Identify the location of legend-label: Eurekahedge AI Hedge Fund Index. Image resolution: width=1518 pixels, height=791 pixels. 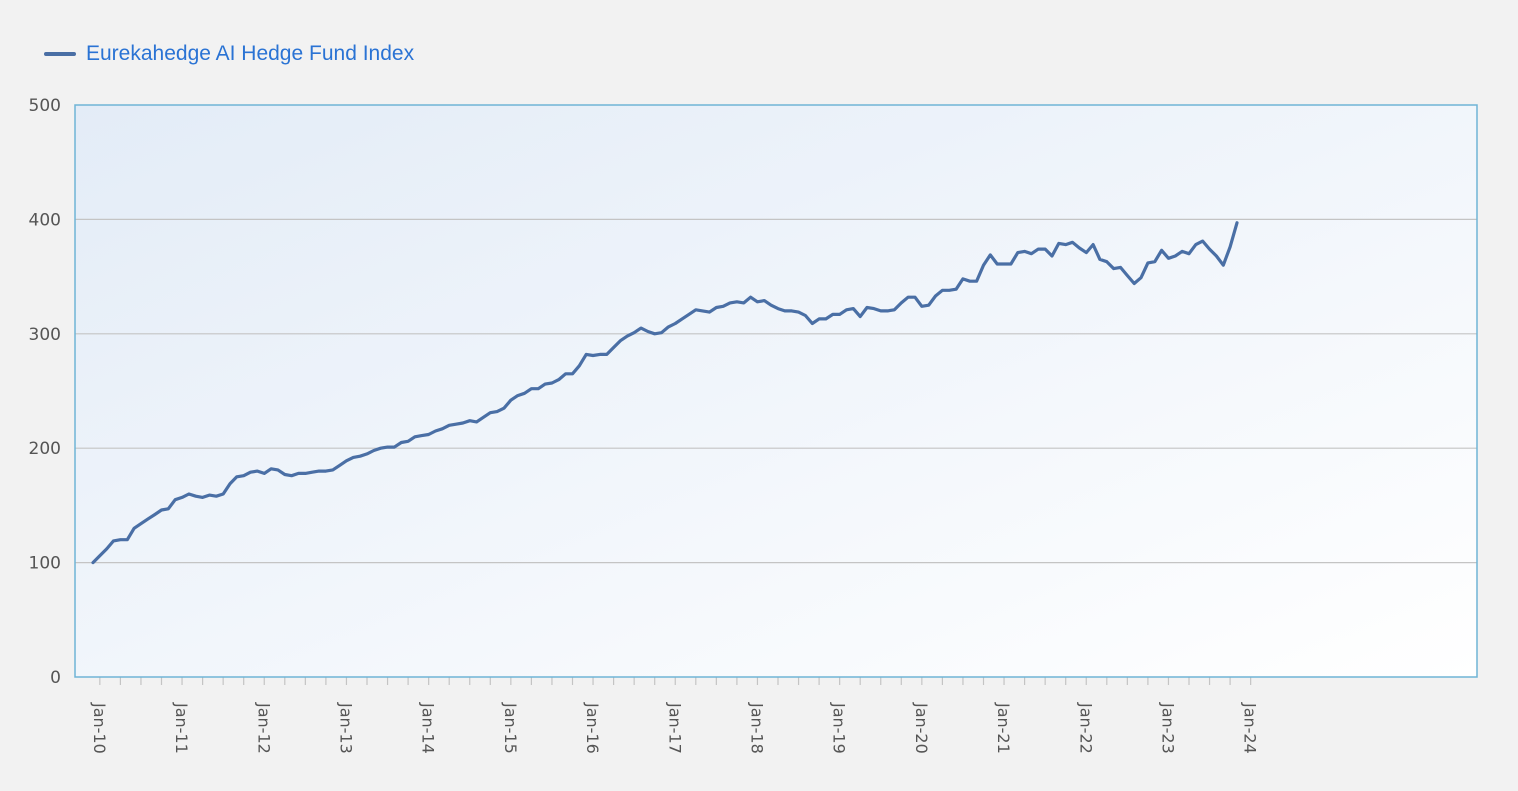
(250, 53).